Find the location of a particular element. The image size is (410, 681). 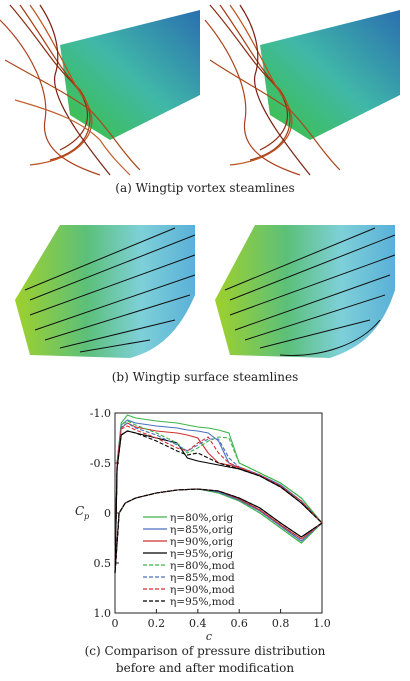

legend-label: η=95%,mod is located at coordinates (202, 602).